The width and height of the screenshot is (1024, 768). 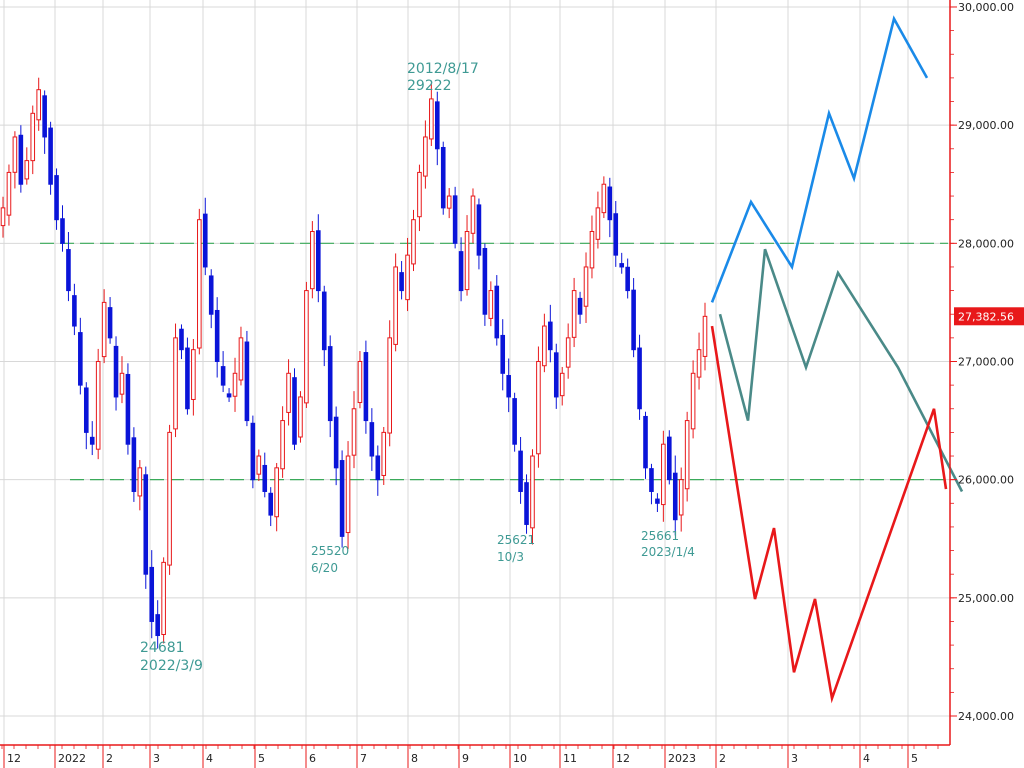 I want to click on scenario-bull-line, so click(x=819, y=159).